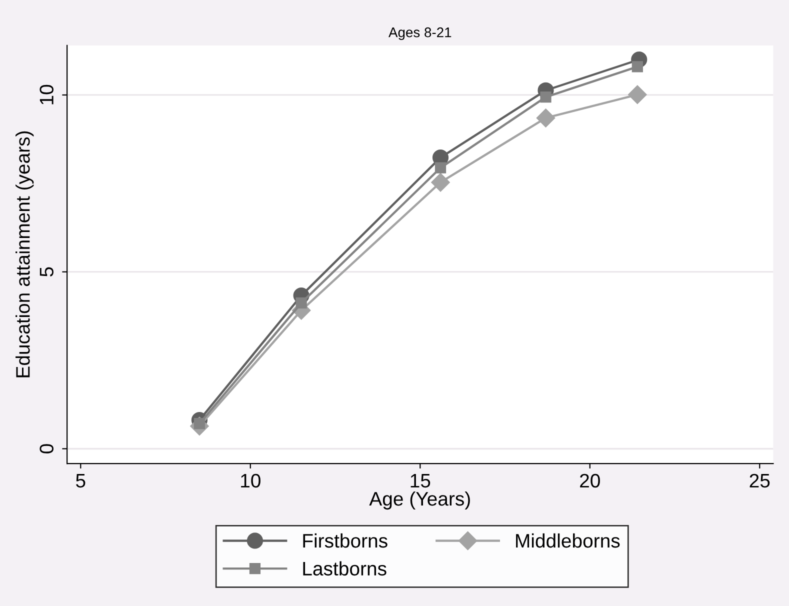 The image size is (789, 606). What do you see at coordinates (590, 481) in the screenshot?
I see `x-tick-label: 20` at bounding box center [590, 481].